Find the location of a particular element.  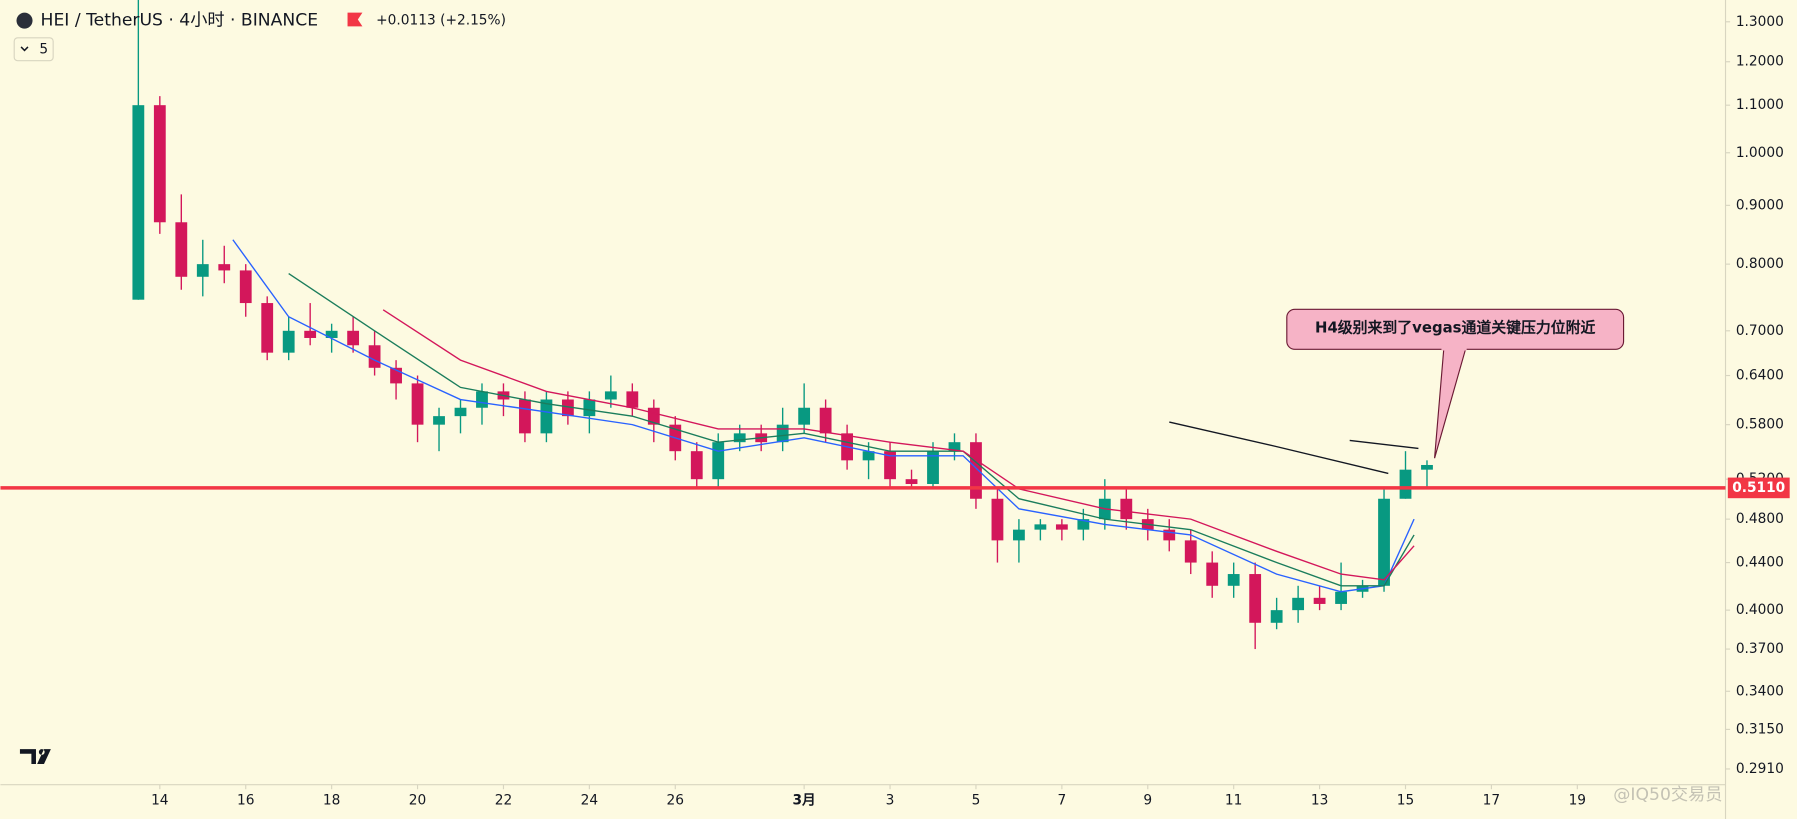

y-tick-label: 1.0000 is located at coordinates (1760, 153).